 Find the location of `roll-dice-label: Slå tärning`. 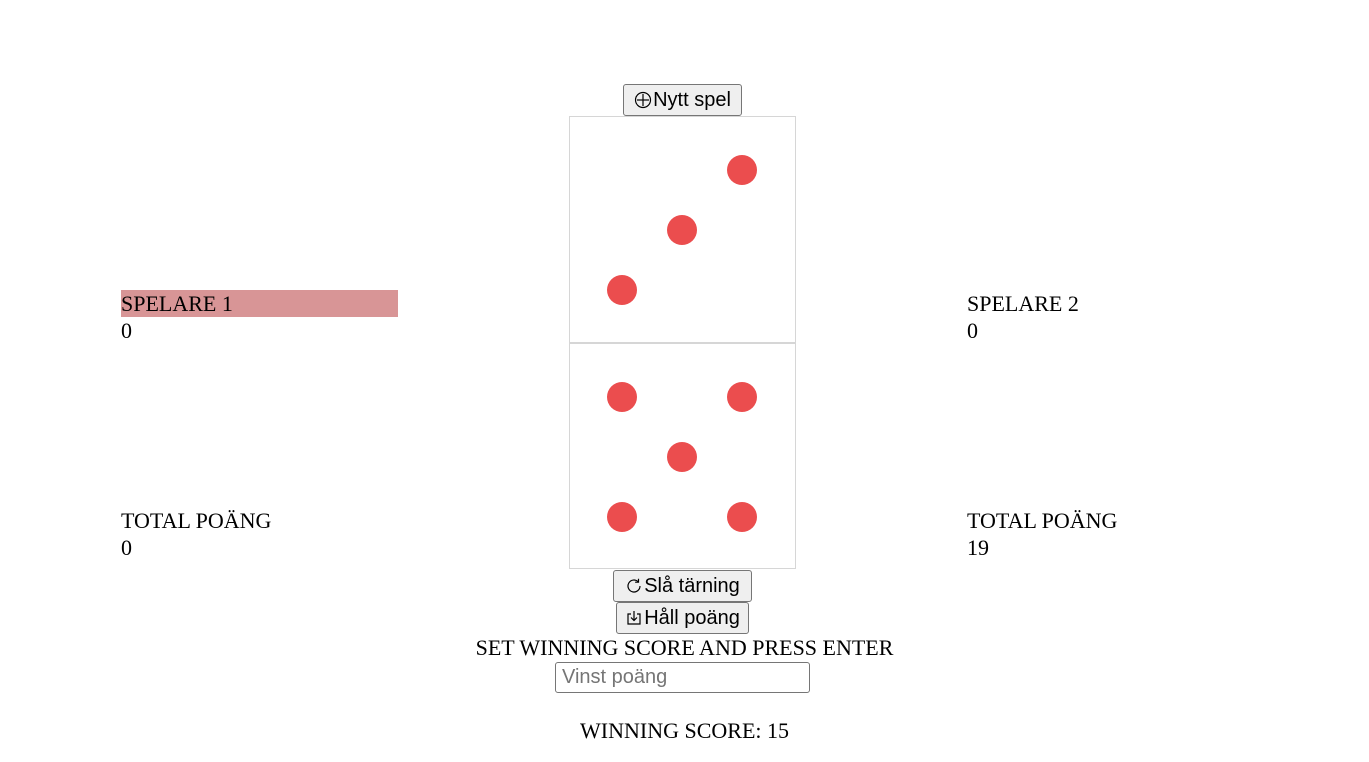

roll-dice-label: Slå tärning is located at coordinates (692, 585).